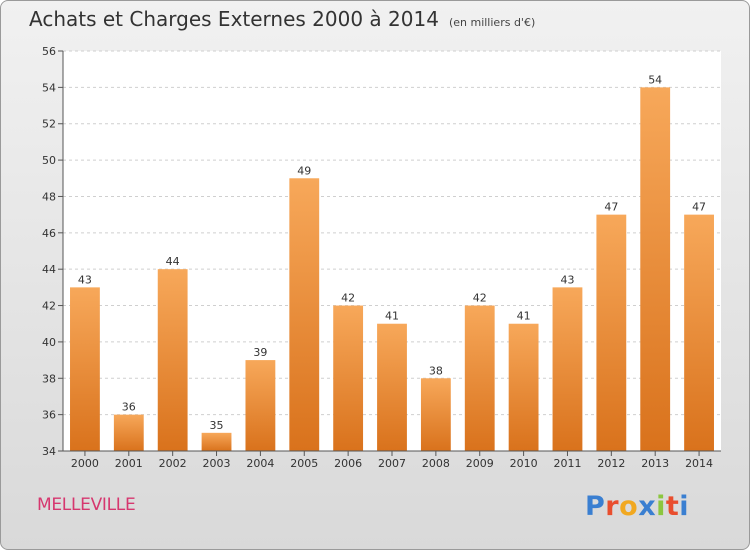 The image size is (750, 550). I want to click on y-tick-label: 40, so click(49, 342).